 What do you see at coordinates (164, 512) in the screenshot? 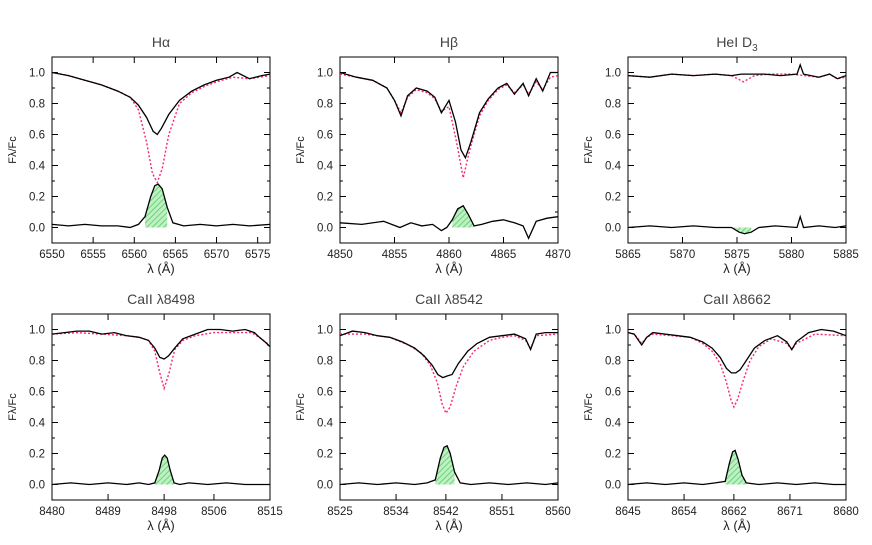
I see `x-tick-label: 8498` at bounding box center [164, 512].